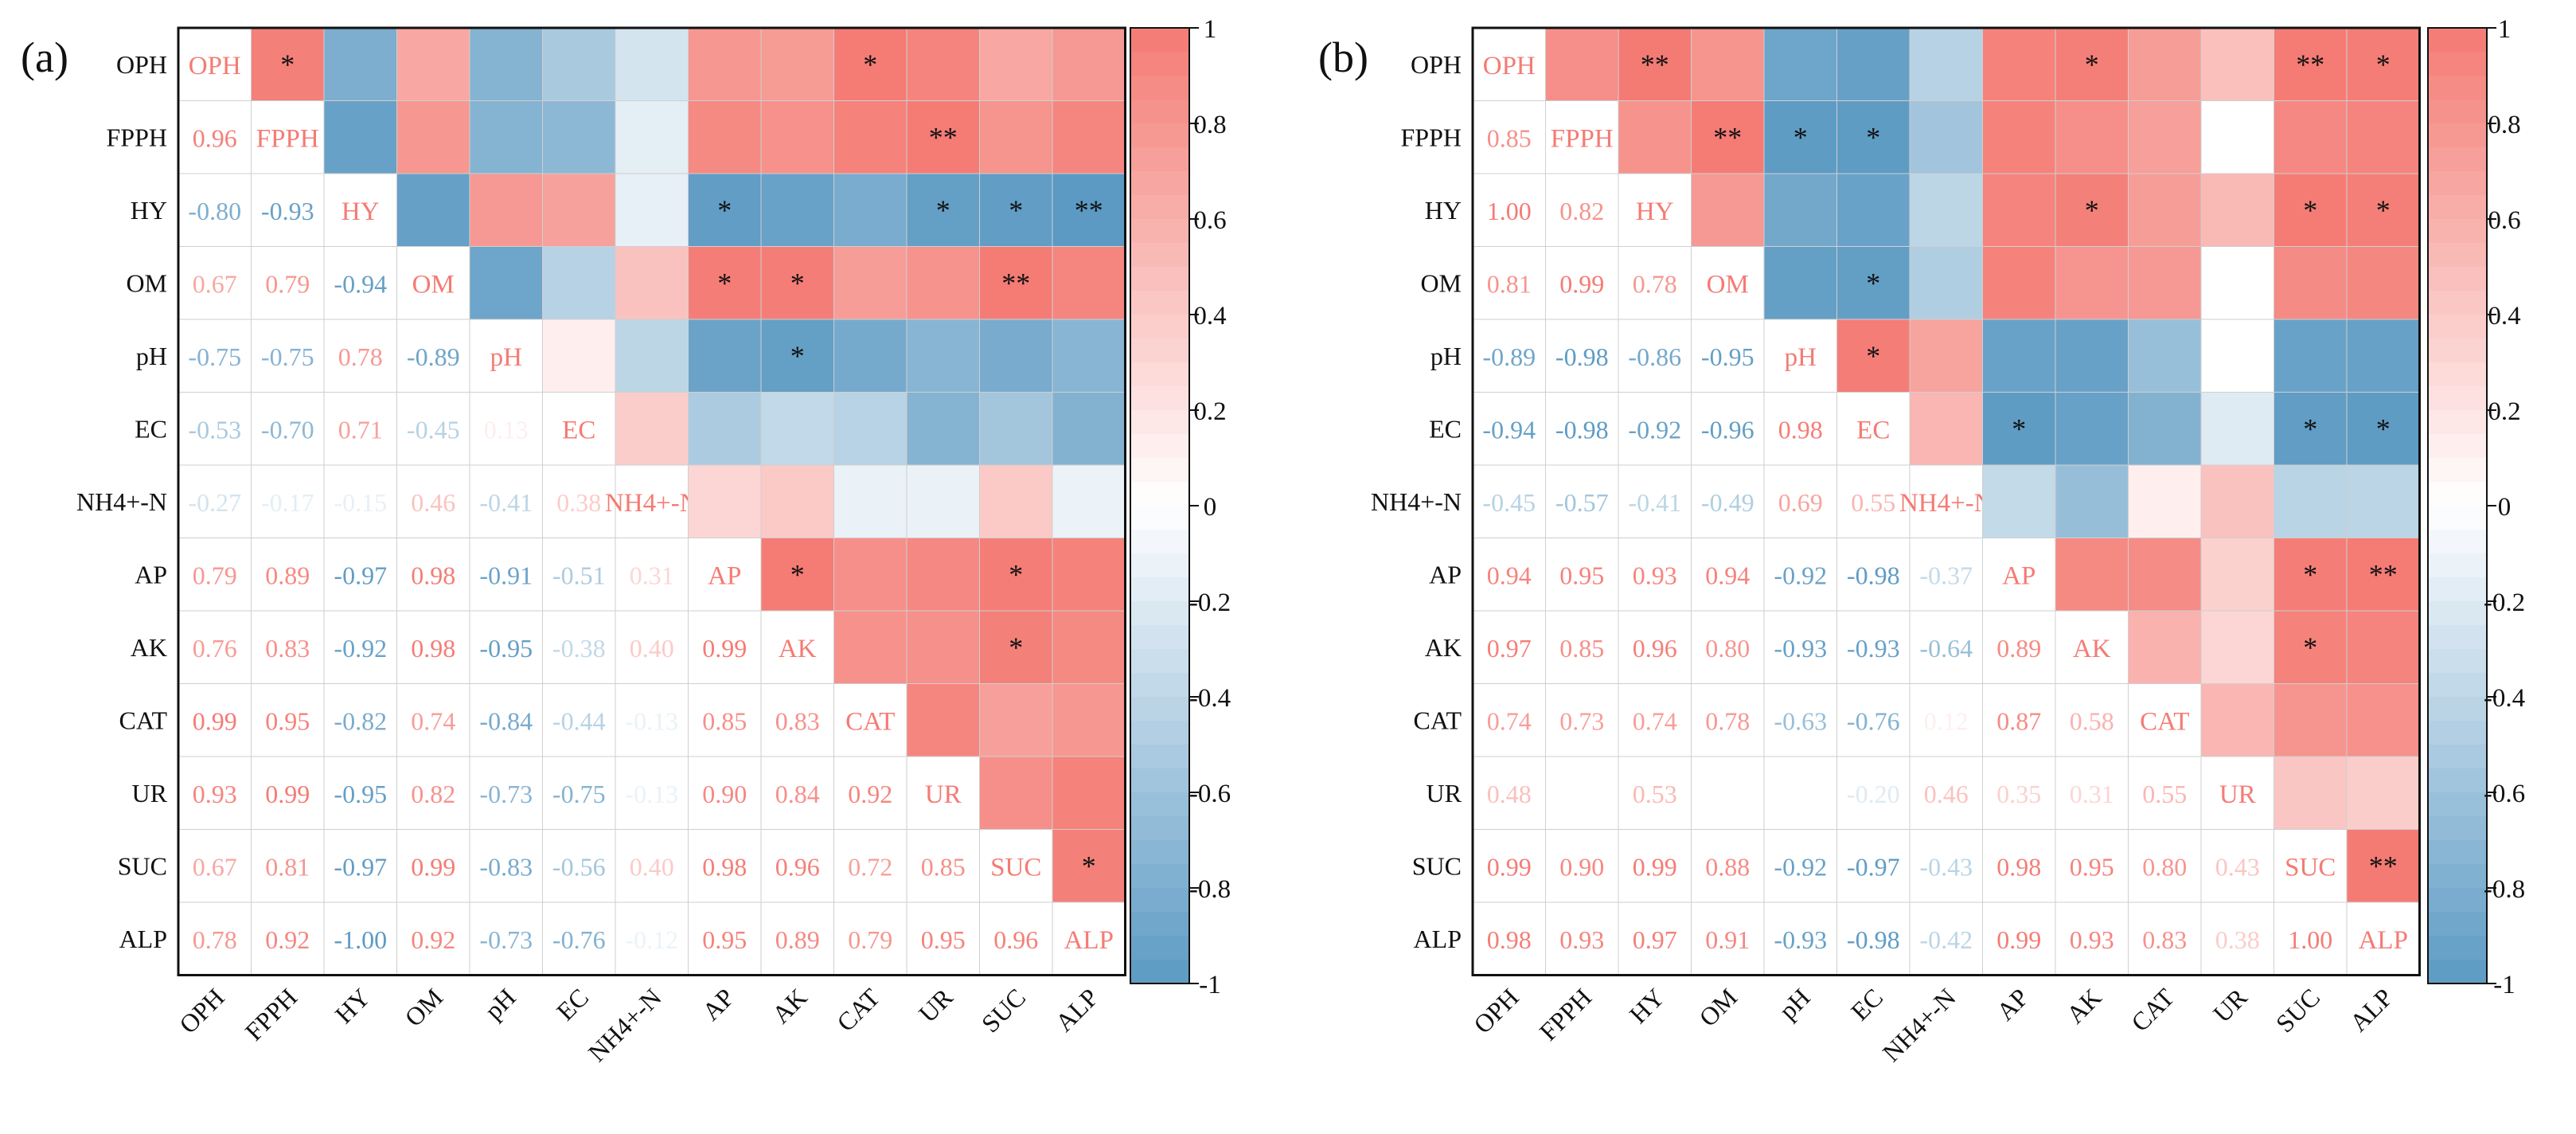  Describe the element at coordinates (1015, 939) in the screenshot. I see `correlation-value: 0.96` at that location.